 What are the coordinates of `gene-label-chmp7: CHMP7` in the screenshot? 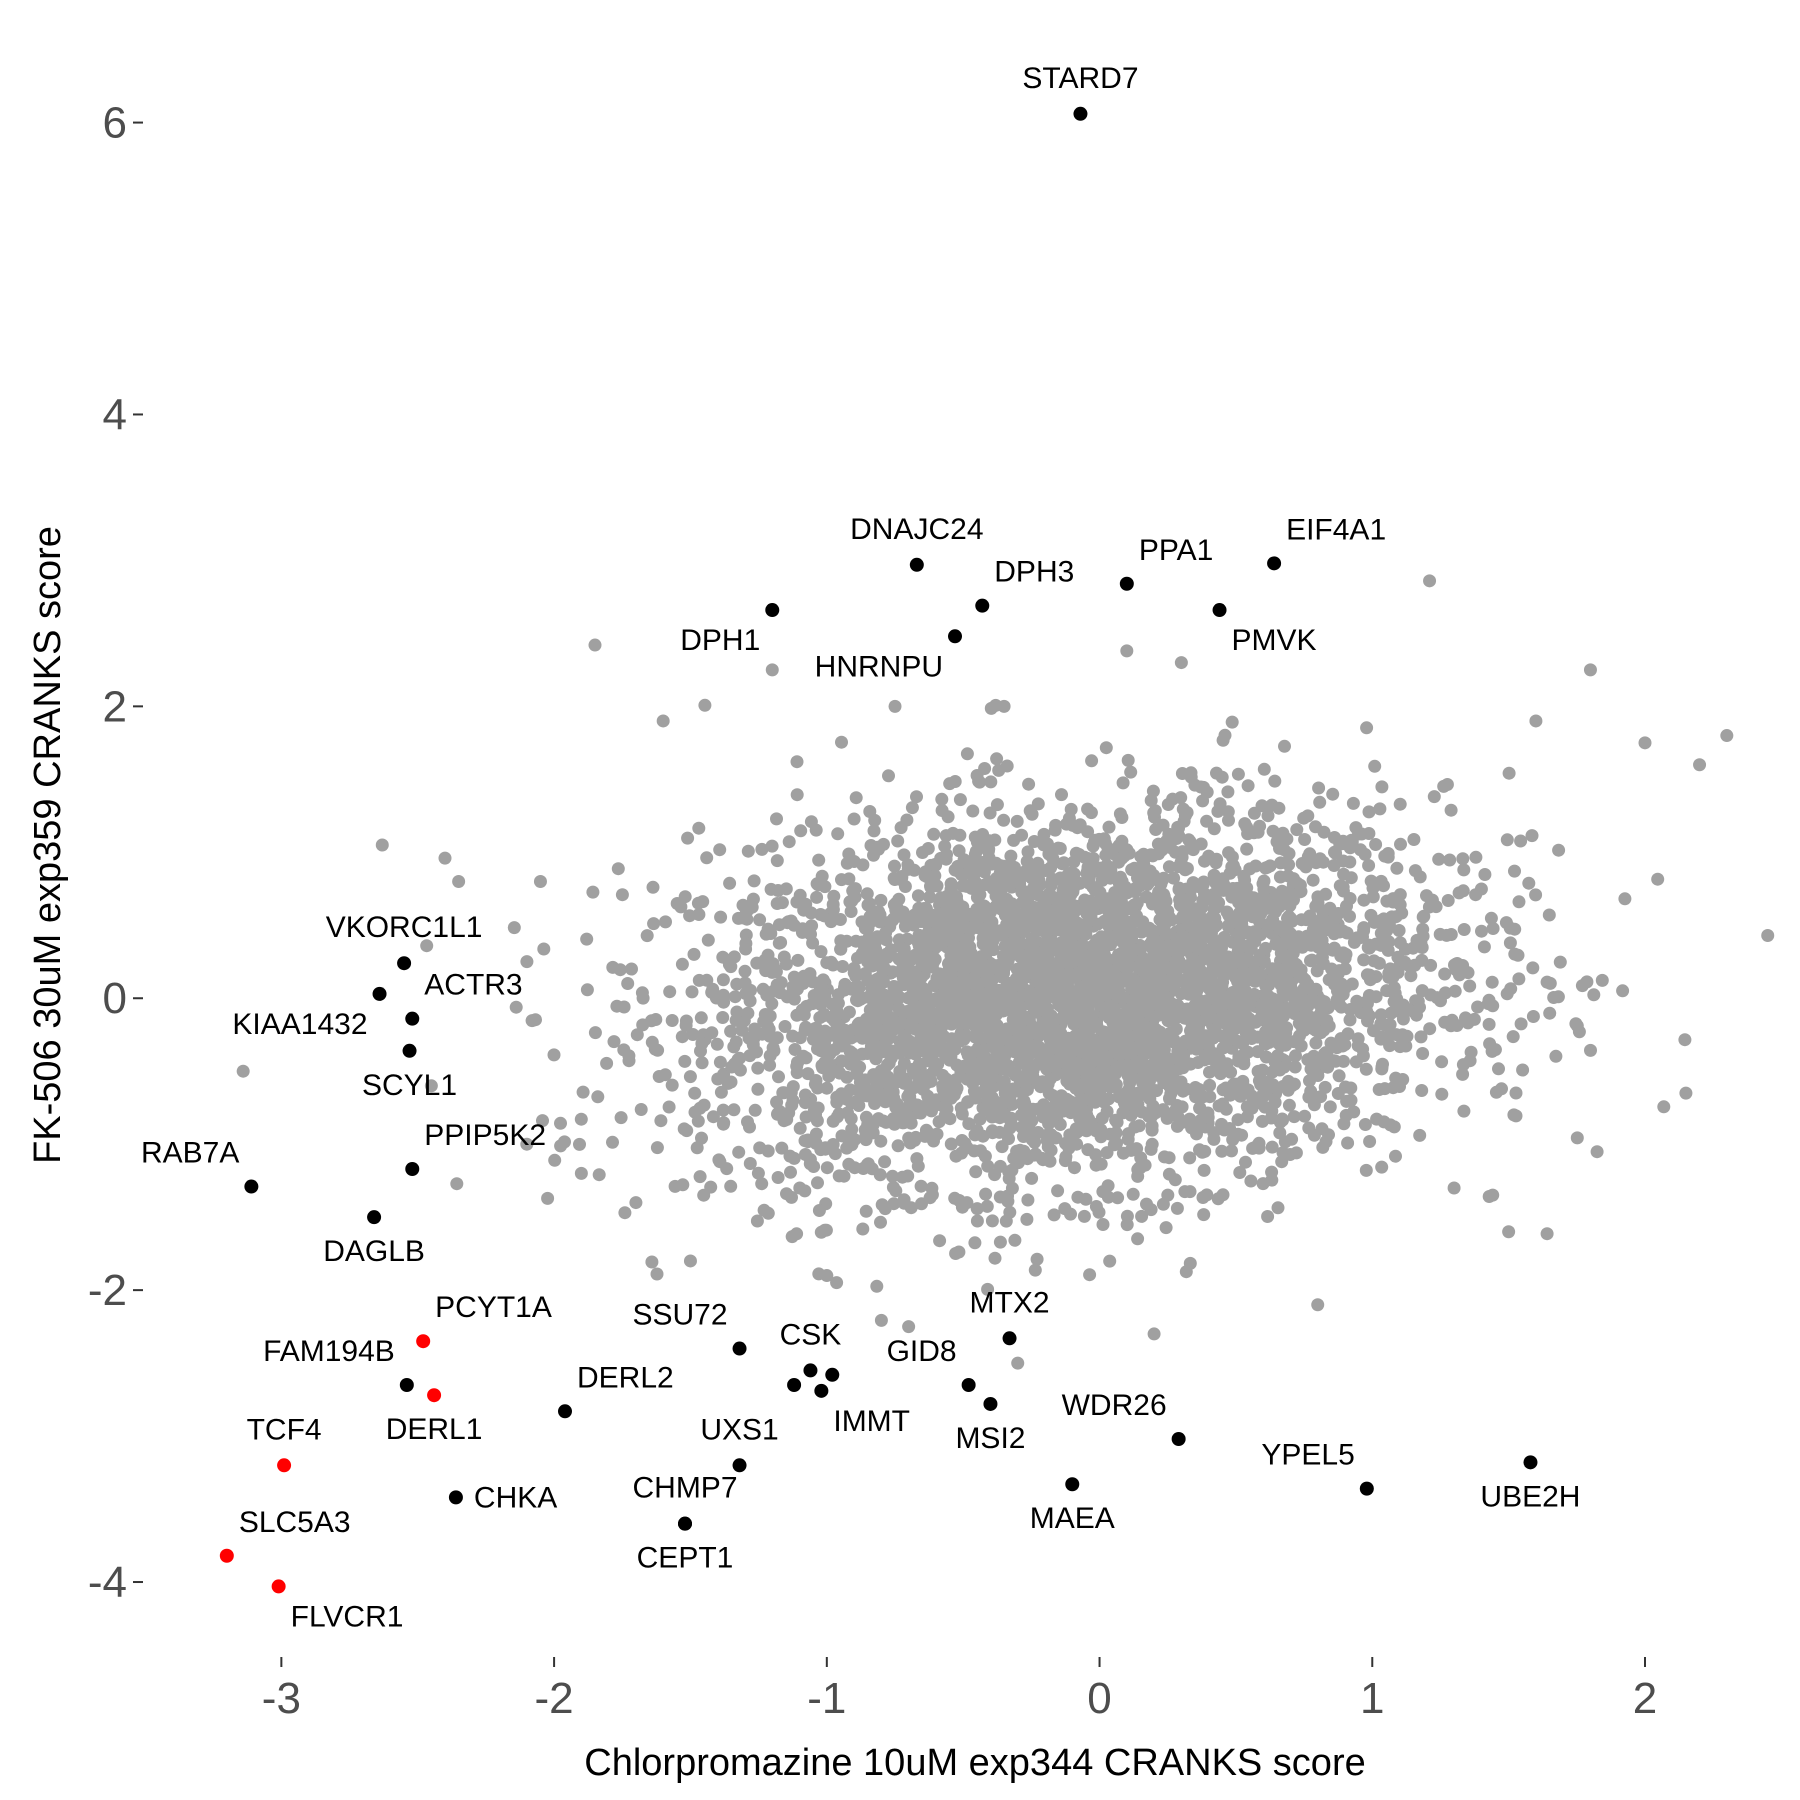 It's located at (684, 1488).